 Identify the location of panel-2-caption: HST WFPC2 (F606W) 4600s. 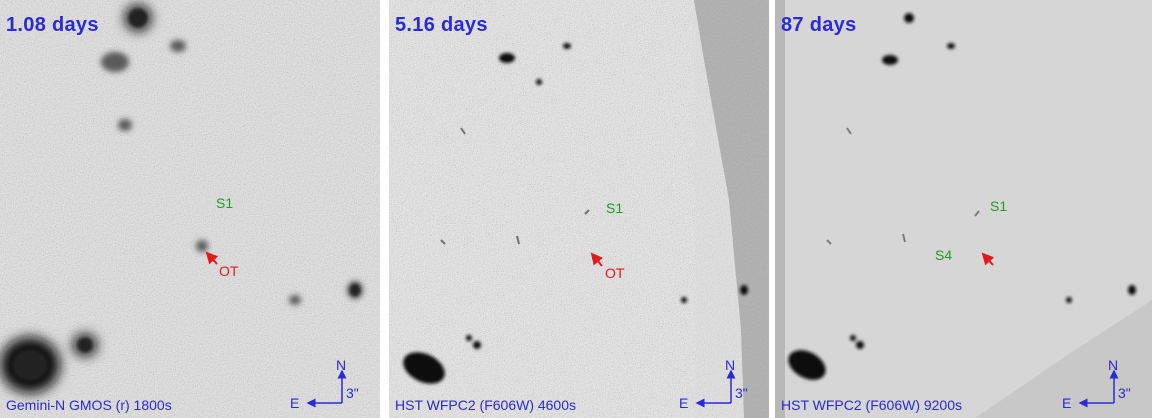
(486, 405).